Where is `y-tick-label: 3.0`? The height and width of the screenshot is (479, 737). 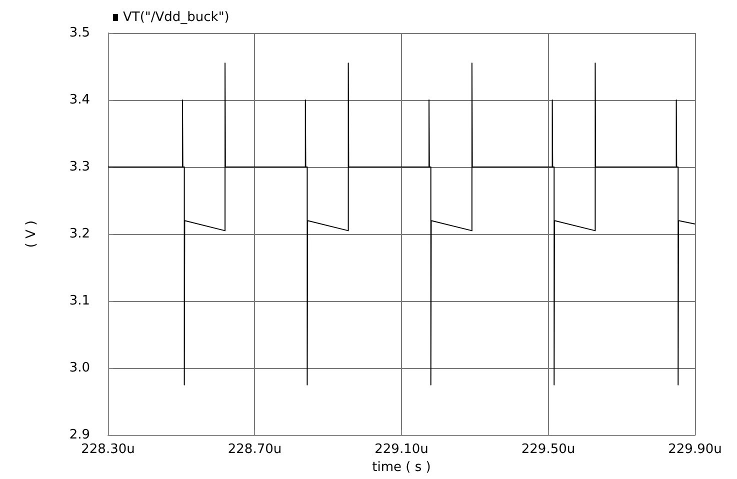
y-tick-label: 3.0 is located at coordinates (79, 368).